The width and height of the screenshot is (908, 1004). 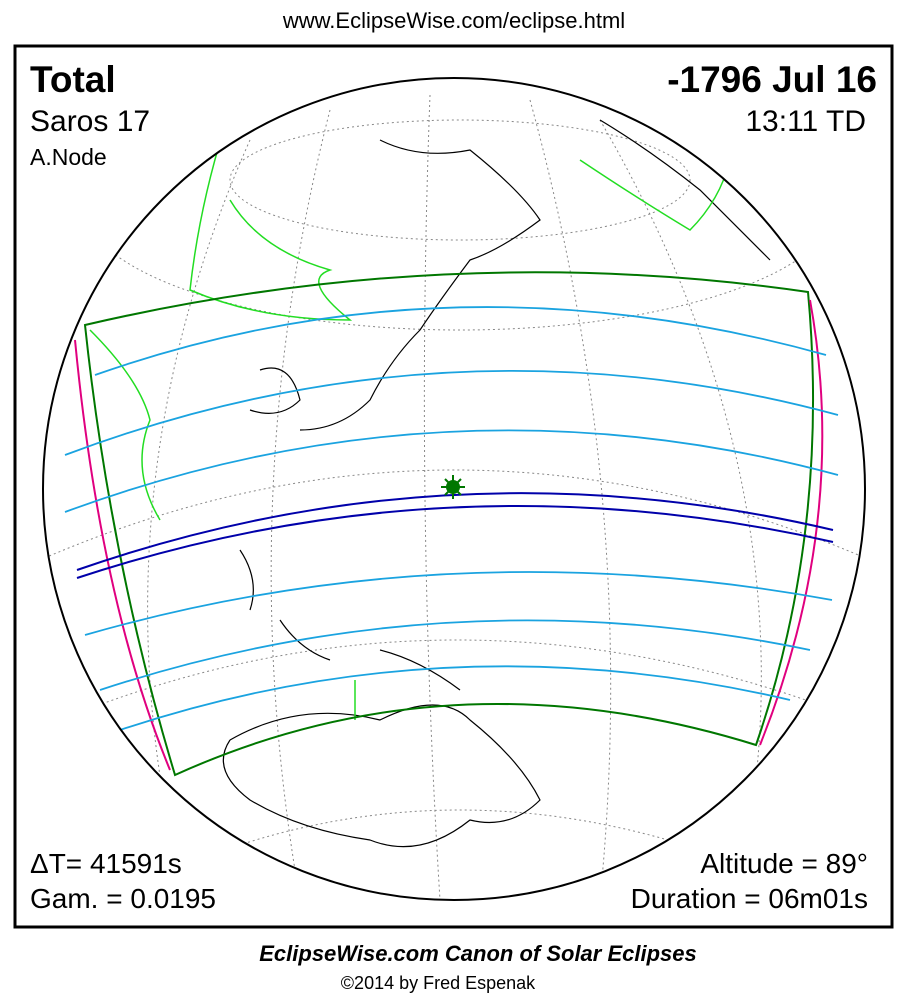 I want to click on url: www.EclipseWise.com/eclipse.html, so click(x=453, y=20).